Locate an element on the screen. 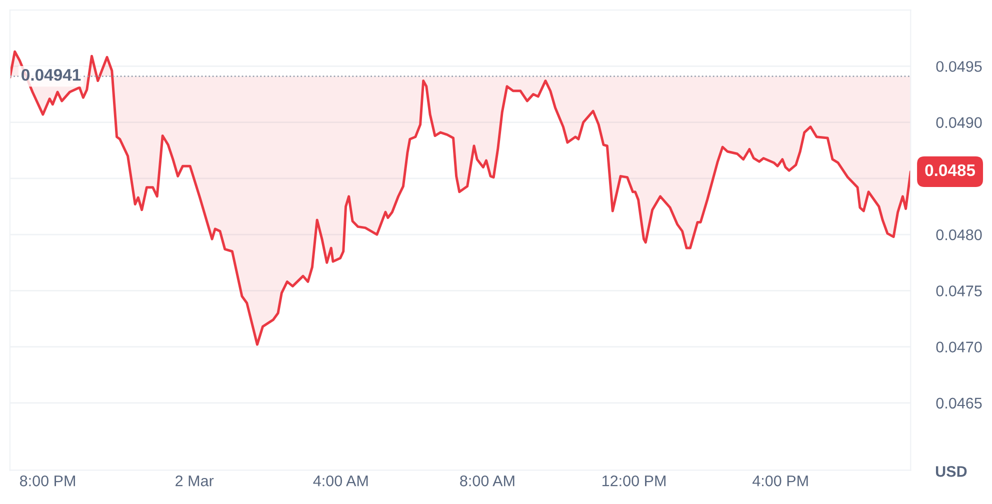 This screenshot has height=504, width=992. x-tick-label: 8:00 PM is located at coordinates (47, 480).